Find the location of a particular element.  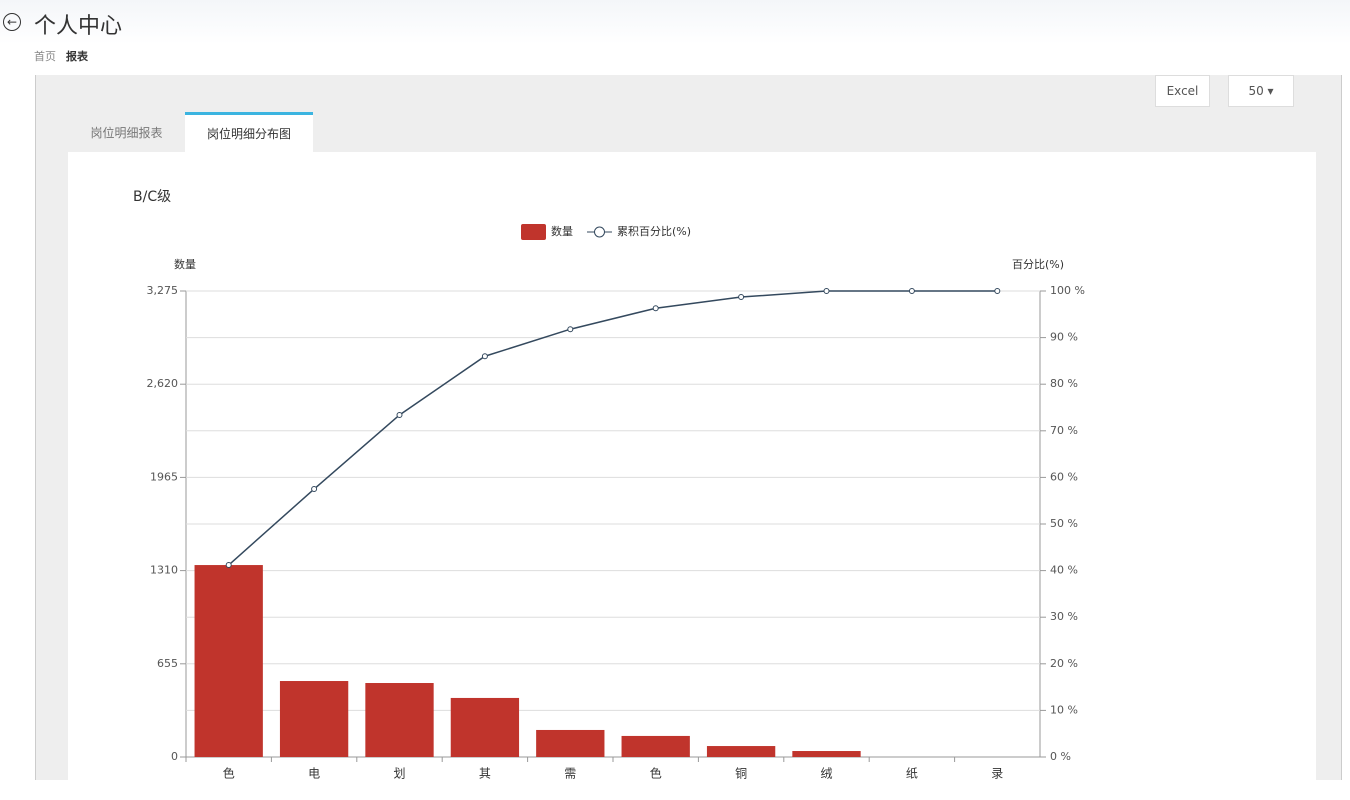

y2-tick-label: 40 % is located at coordinates (1064, 570).